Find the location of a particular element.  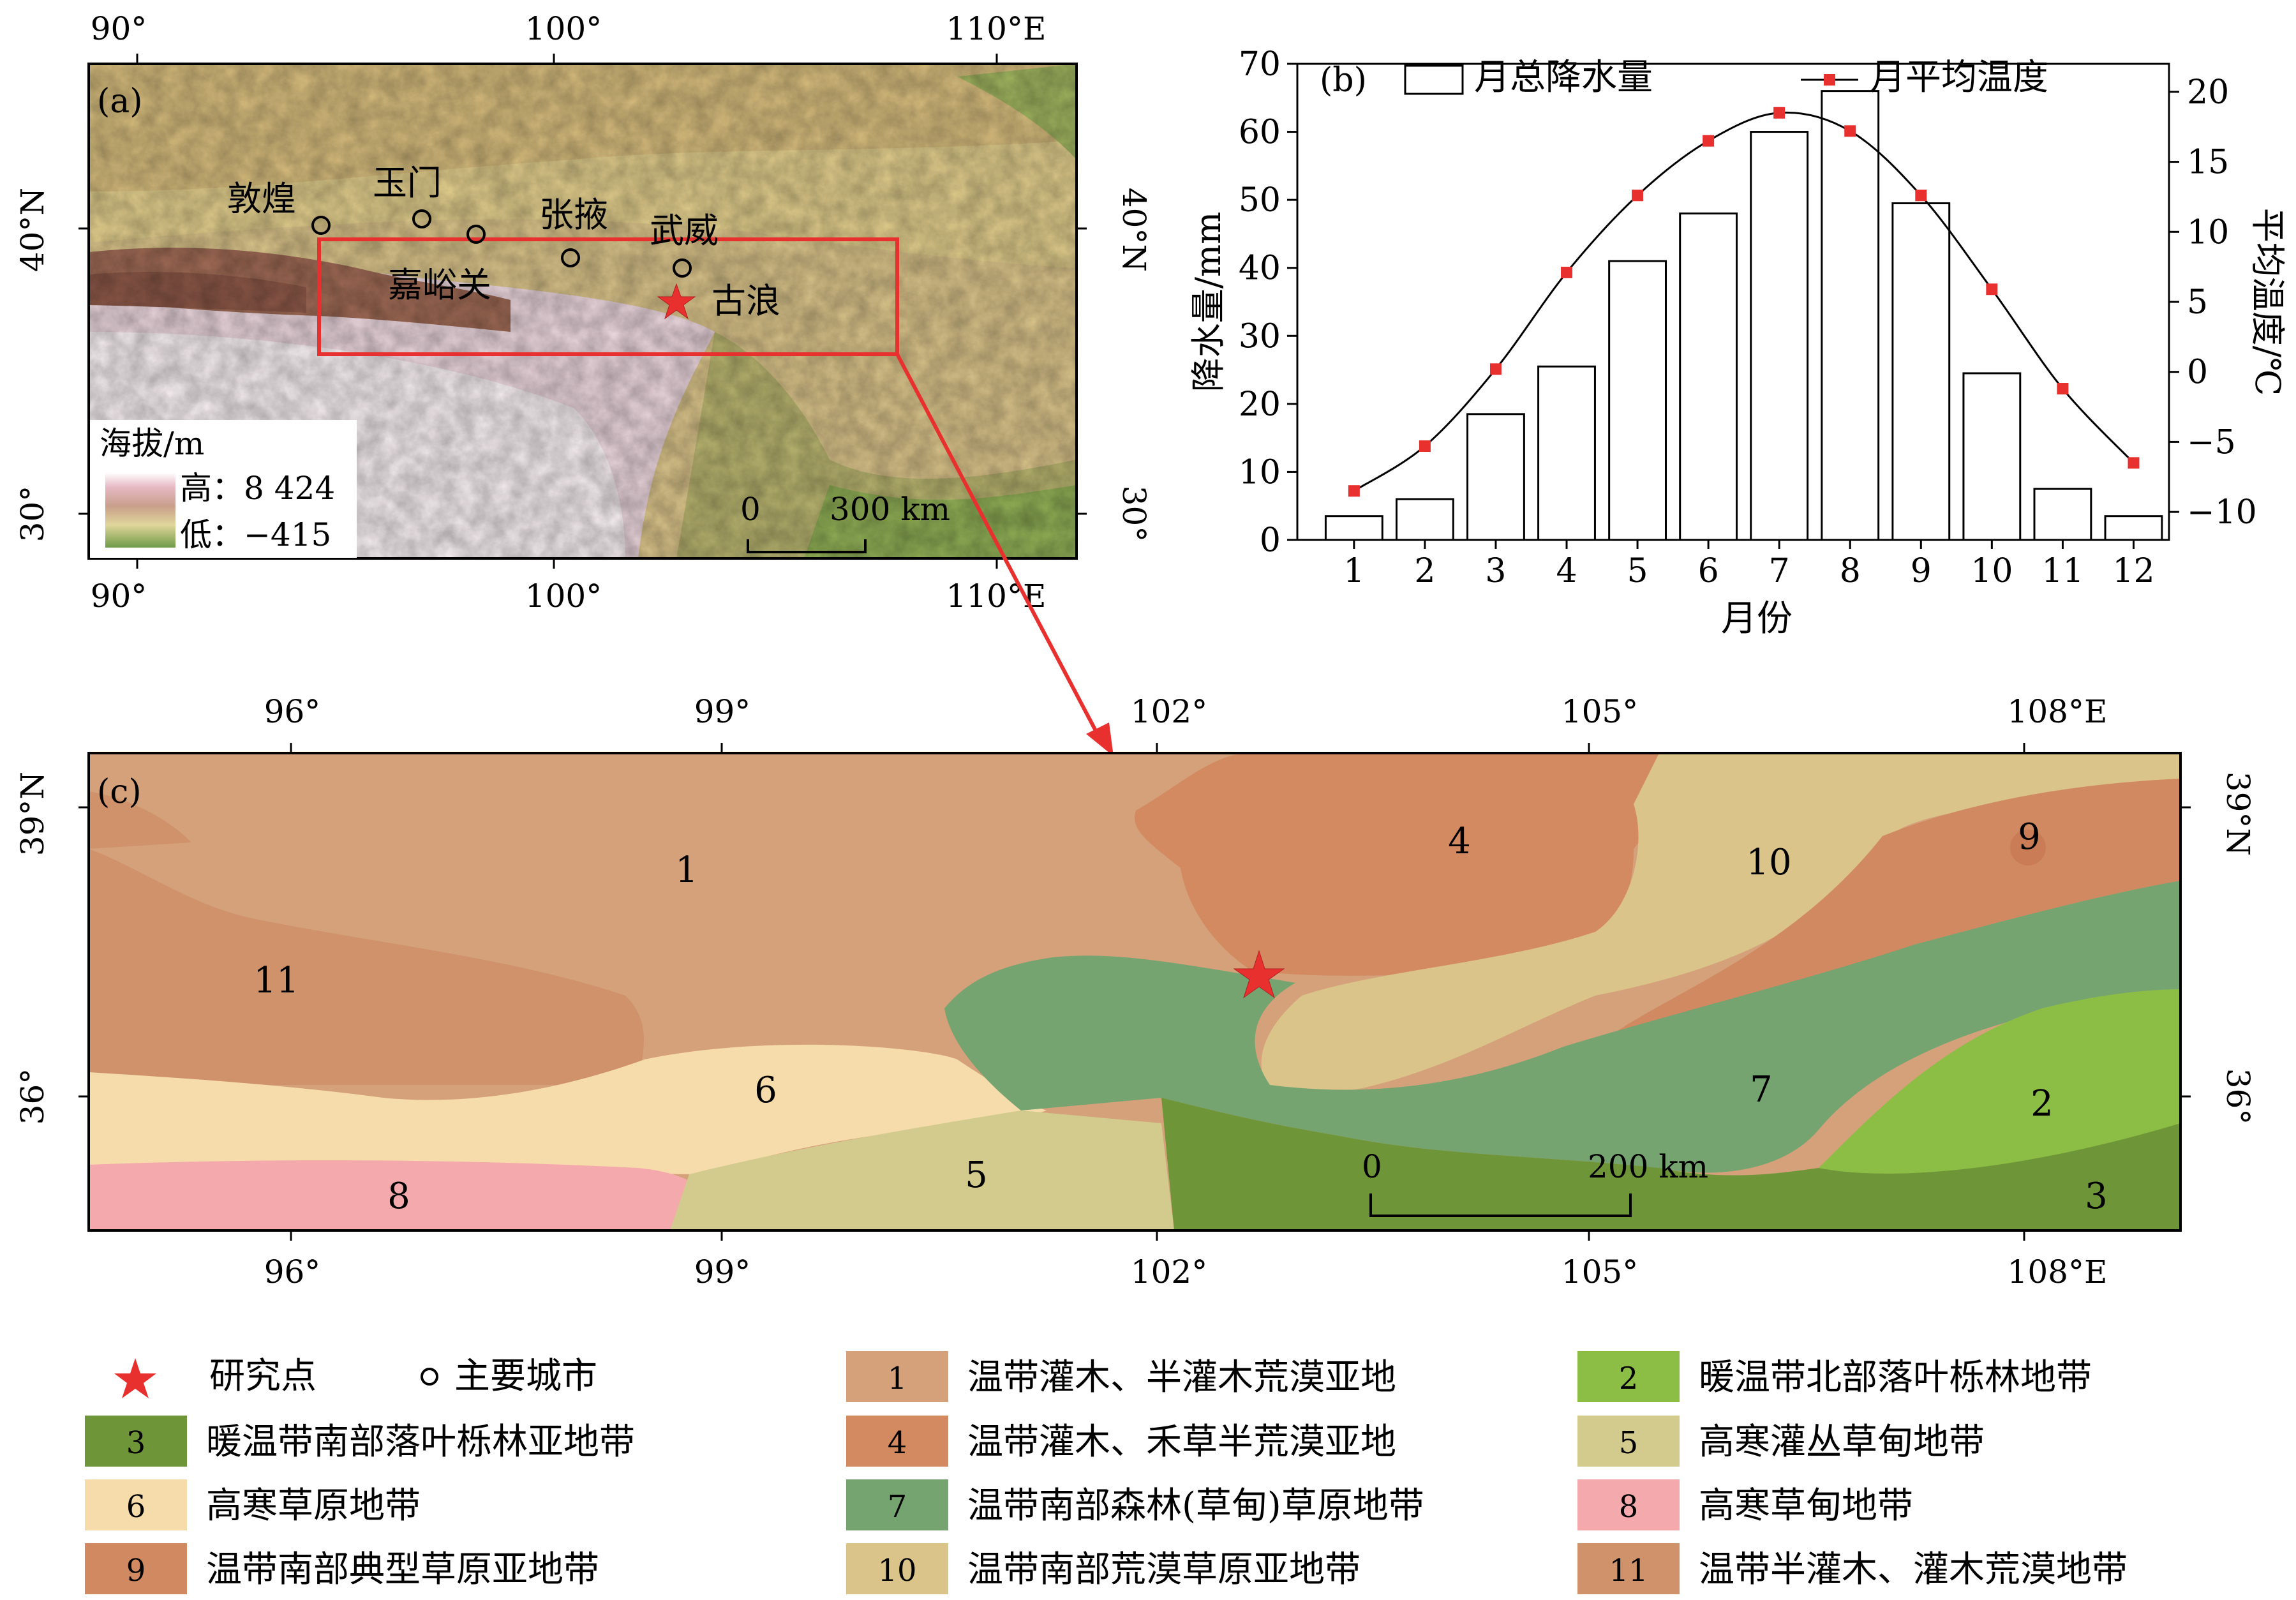

precipitation-bars is located at coordinates (1743, 315).